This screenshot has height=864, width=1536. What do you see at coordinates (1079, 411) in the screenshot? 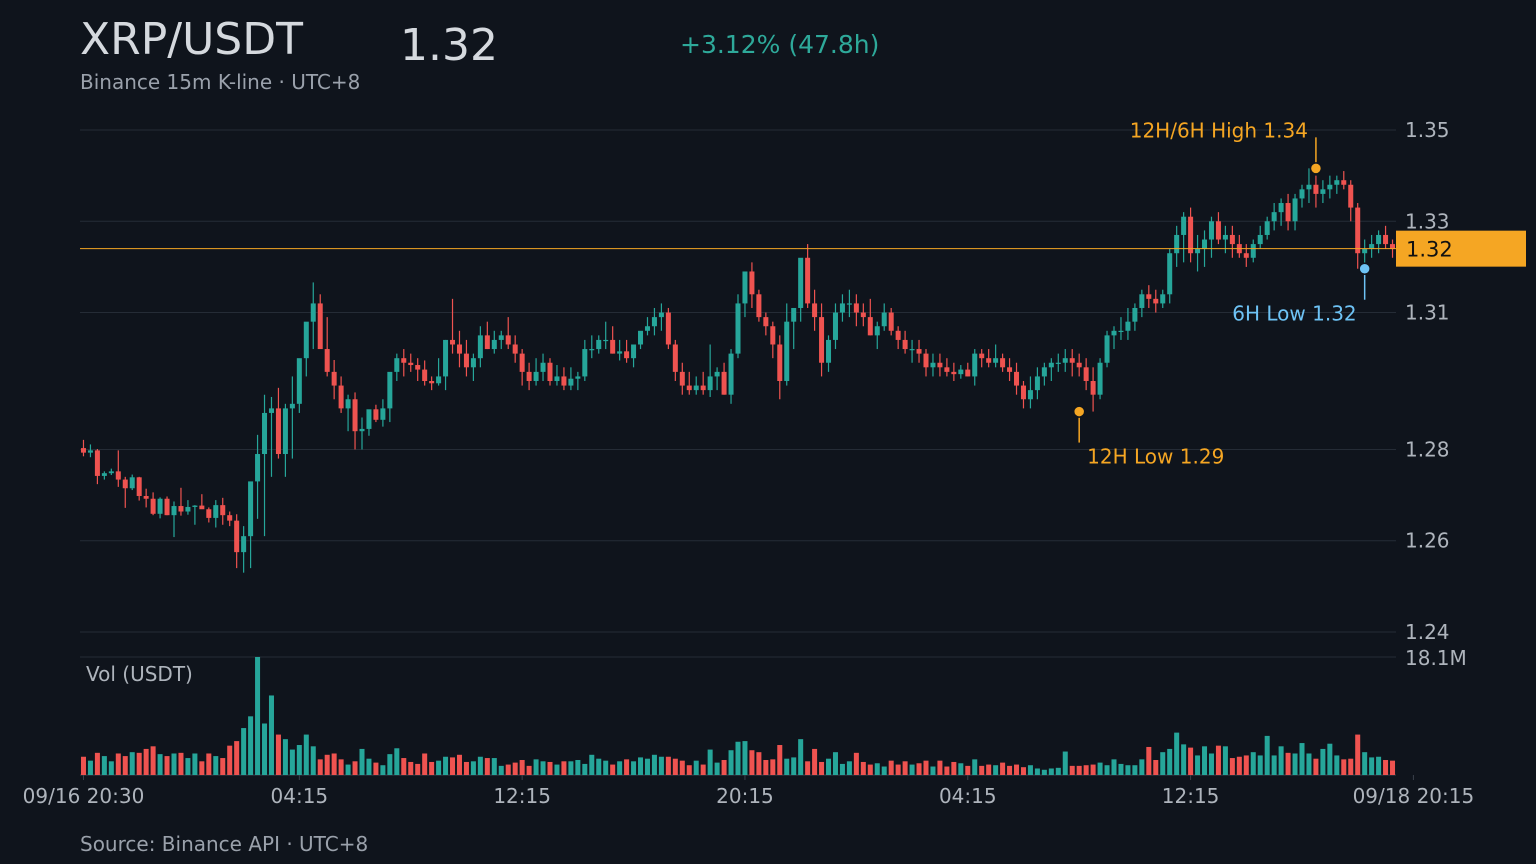
I see `low12-marker-dot` at bounding box center [1079, 411].